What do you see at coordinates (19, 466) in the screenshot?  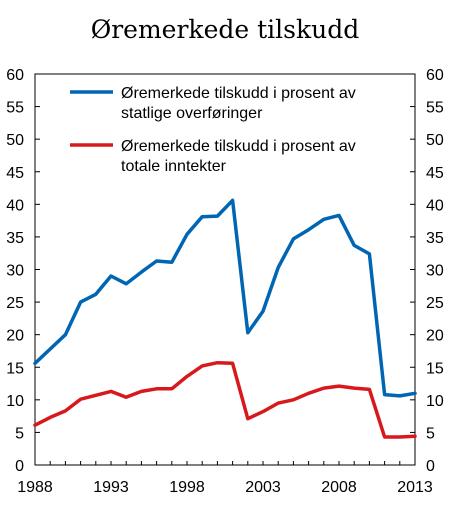 I see `y-tick-label-left: 0` at bounding box center [19, 466].